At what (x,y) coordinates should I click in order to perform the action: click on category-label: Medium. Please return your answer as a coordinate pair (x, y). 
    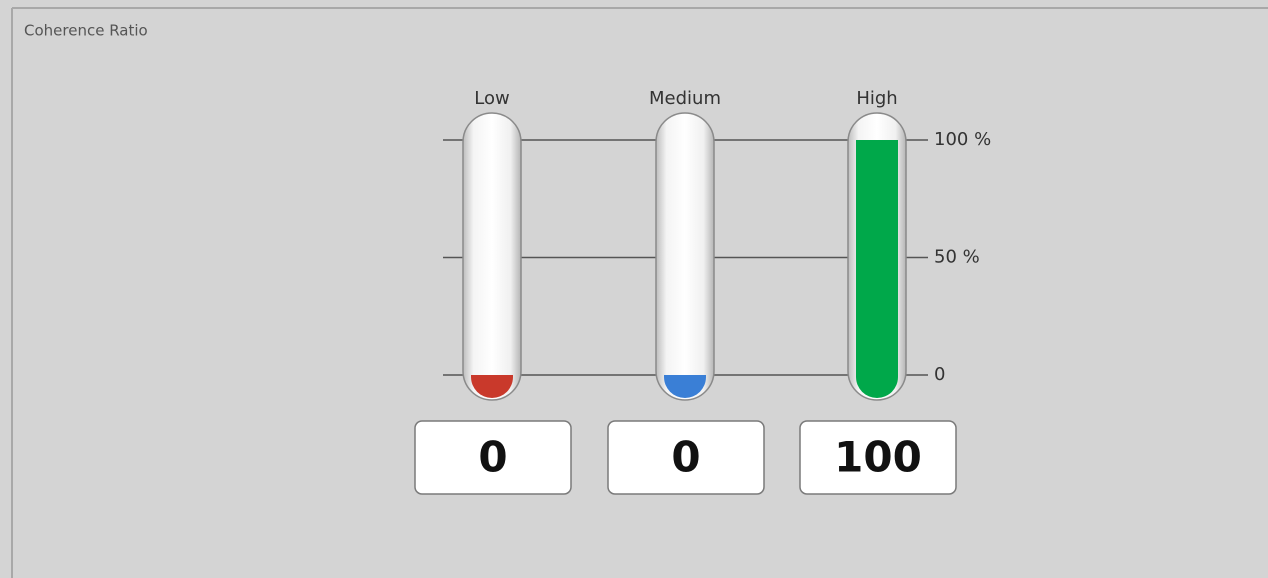
    Looking at the image, I should click on (685, 98).